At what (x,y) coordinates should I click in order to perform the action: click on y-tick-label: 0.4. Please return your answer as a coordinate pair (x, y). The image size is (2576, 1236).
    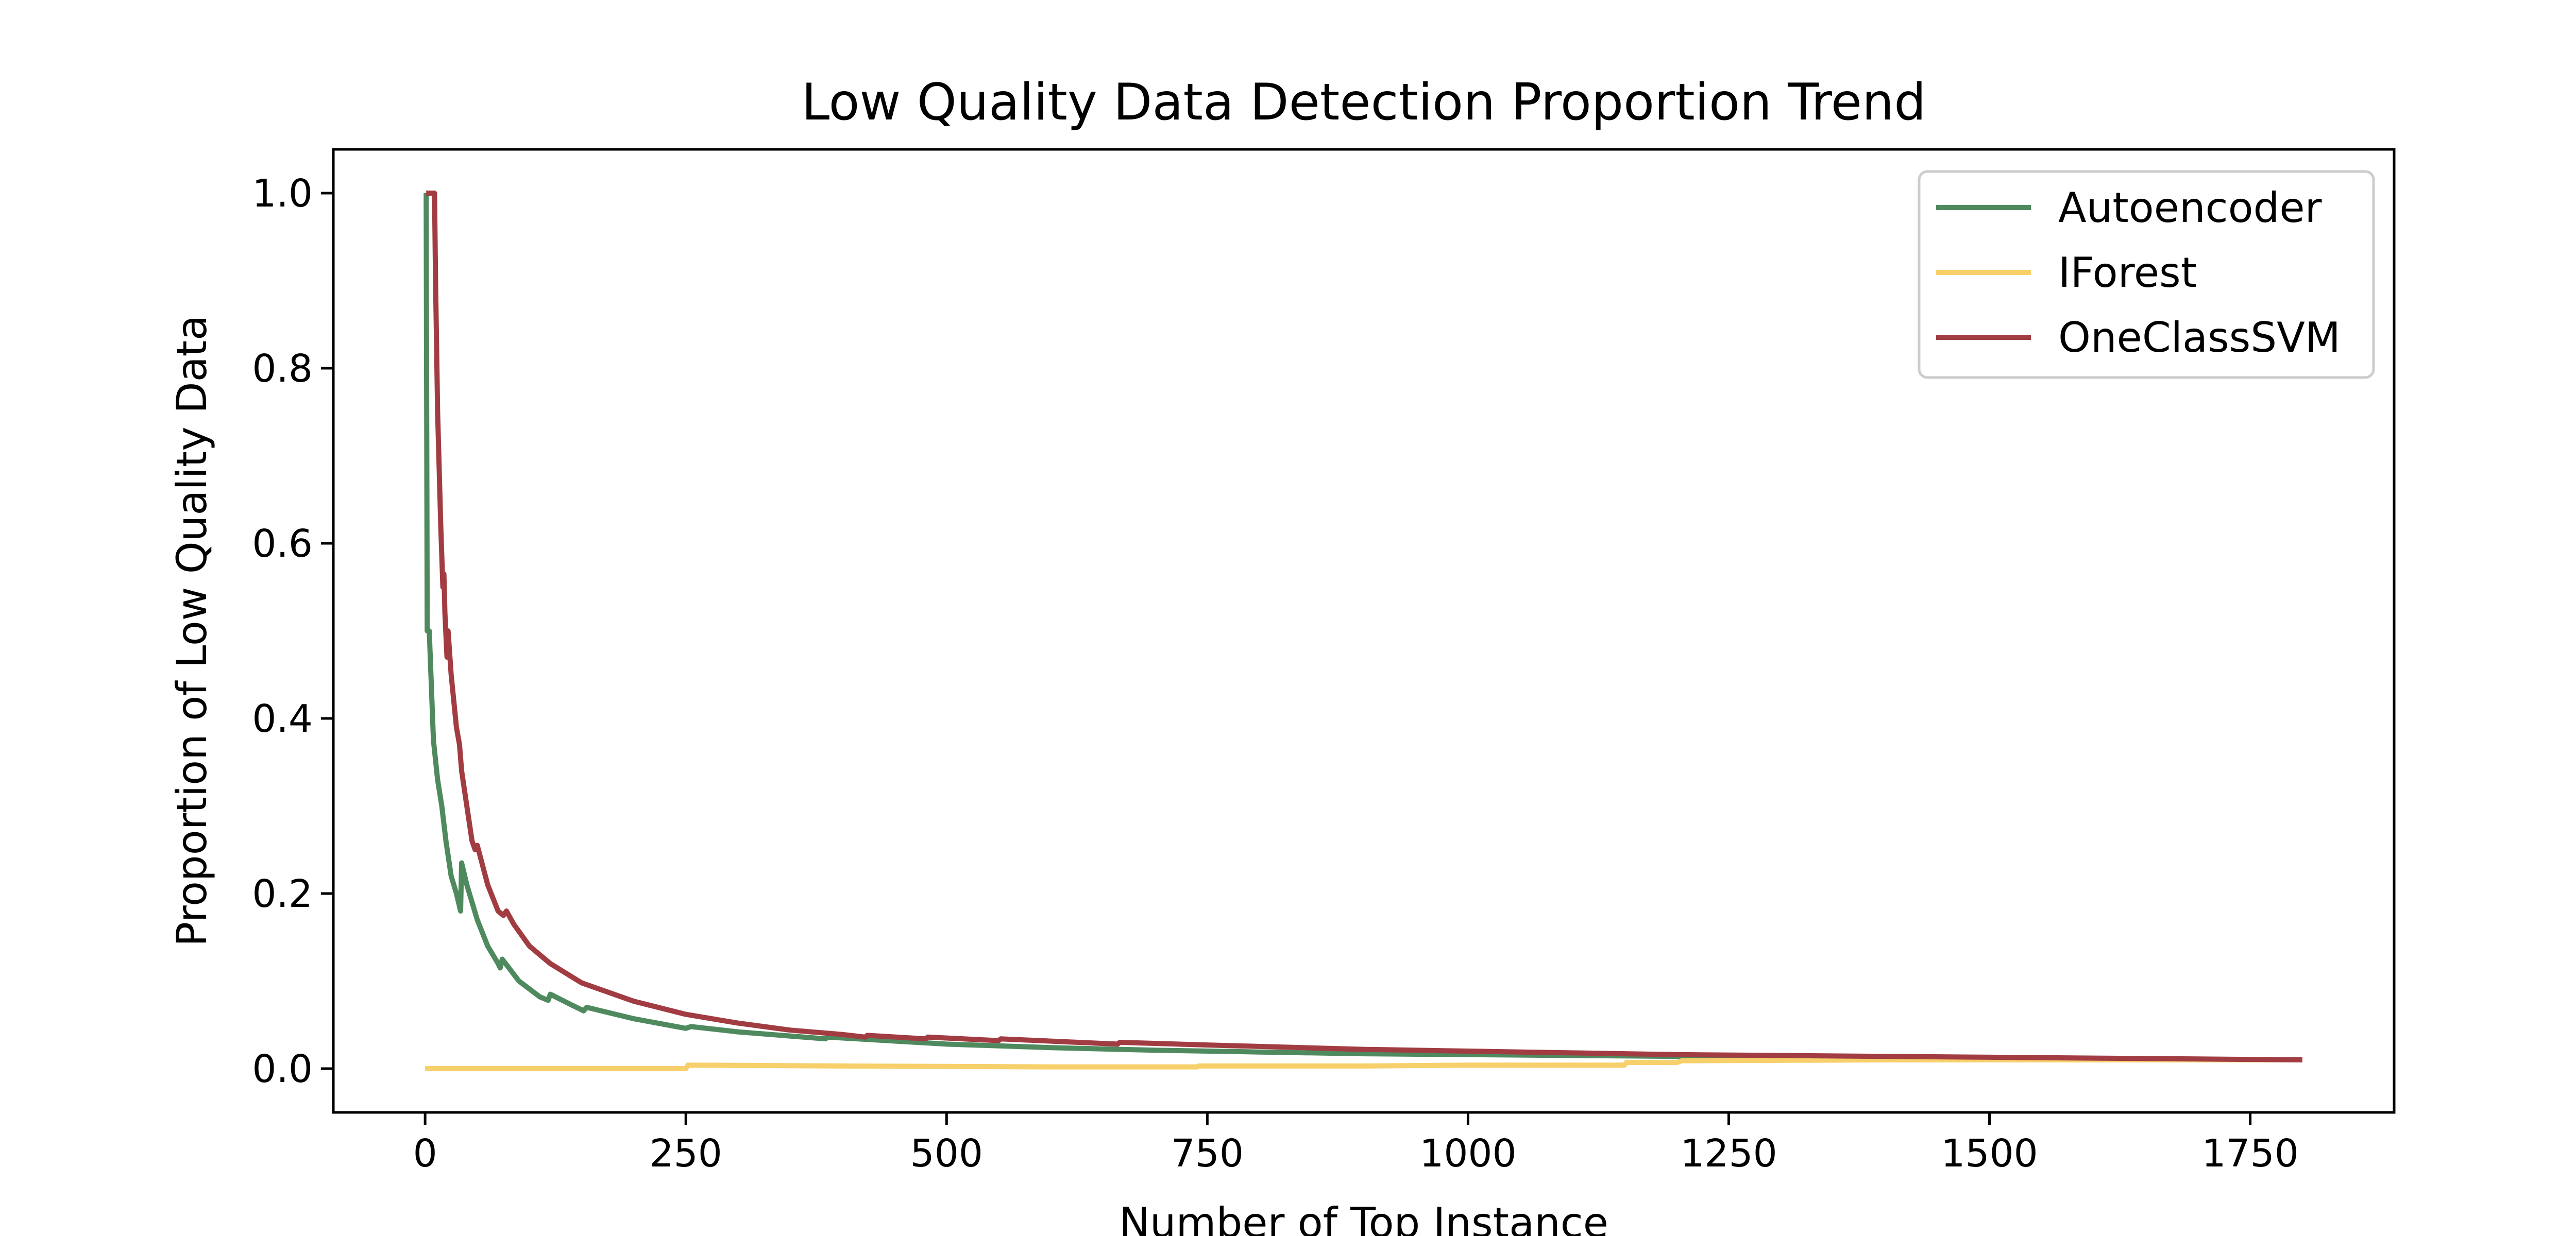
    Looking at the image, I should click on (282, 719).